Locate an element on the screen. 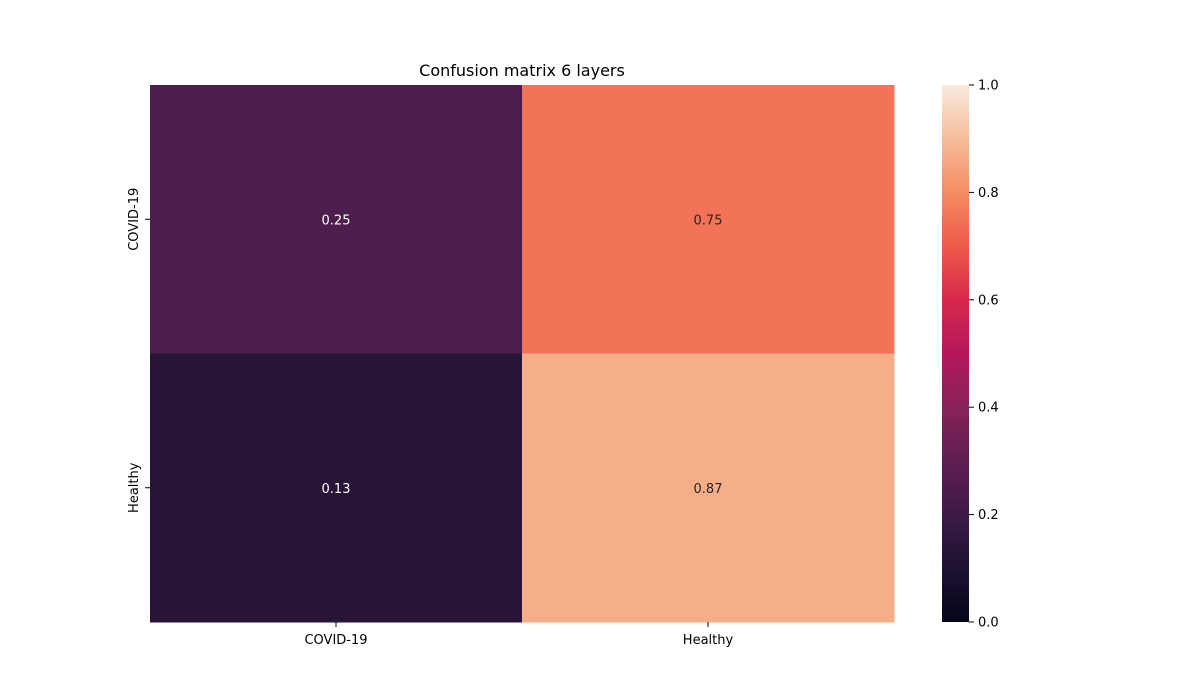 Image resolution: width=1200 pixels, height=700 pixels. cell-value-label: 0.13 is located at coordinates (336, 489).